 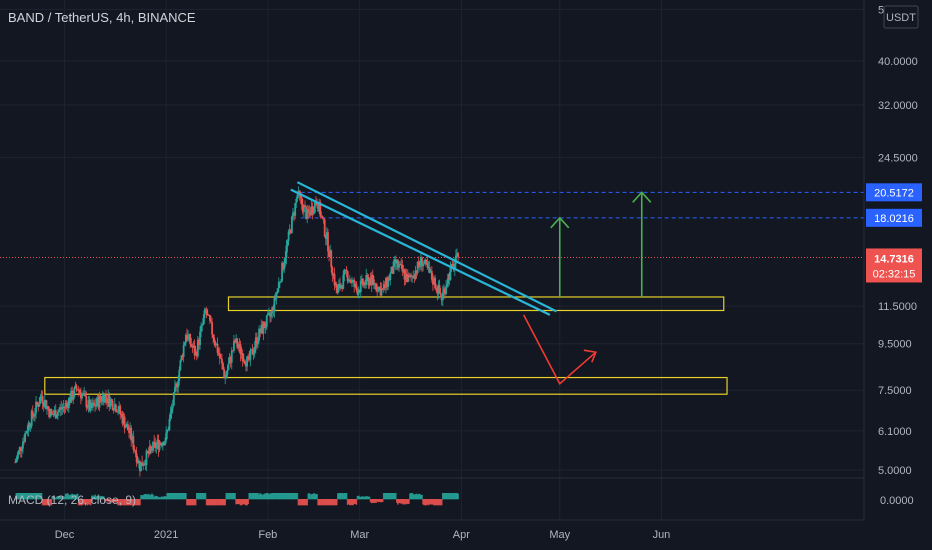 I want to click on price-axis-label: 9.5000, so click(x=895, y=345).